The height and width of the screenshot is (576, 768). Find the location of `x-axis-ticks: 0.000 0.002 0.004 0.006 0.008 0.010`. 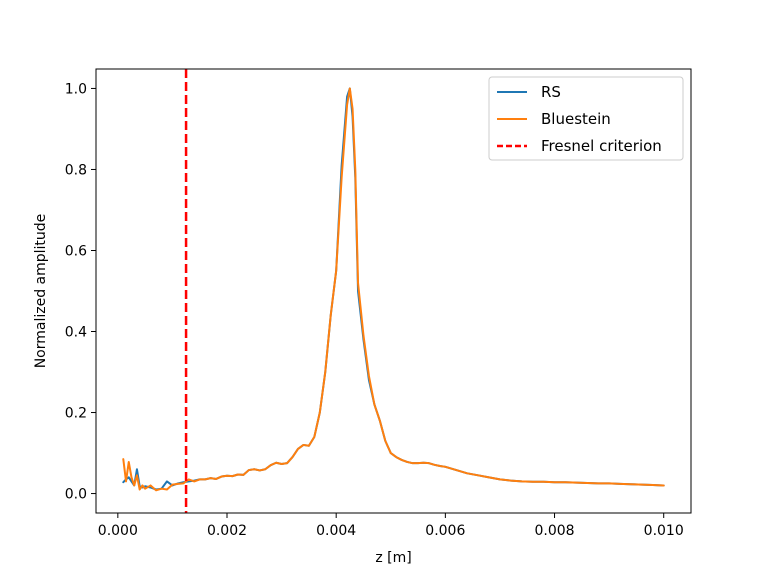

x-axis-ticks: 0.000 0.002 0.004 0.006 0.008 0.010 is located at coordinates (391, 526).